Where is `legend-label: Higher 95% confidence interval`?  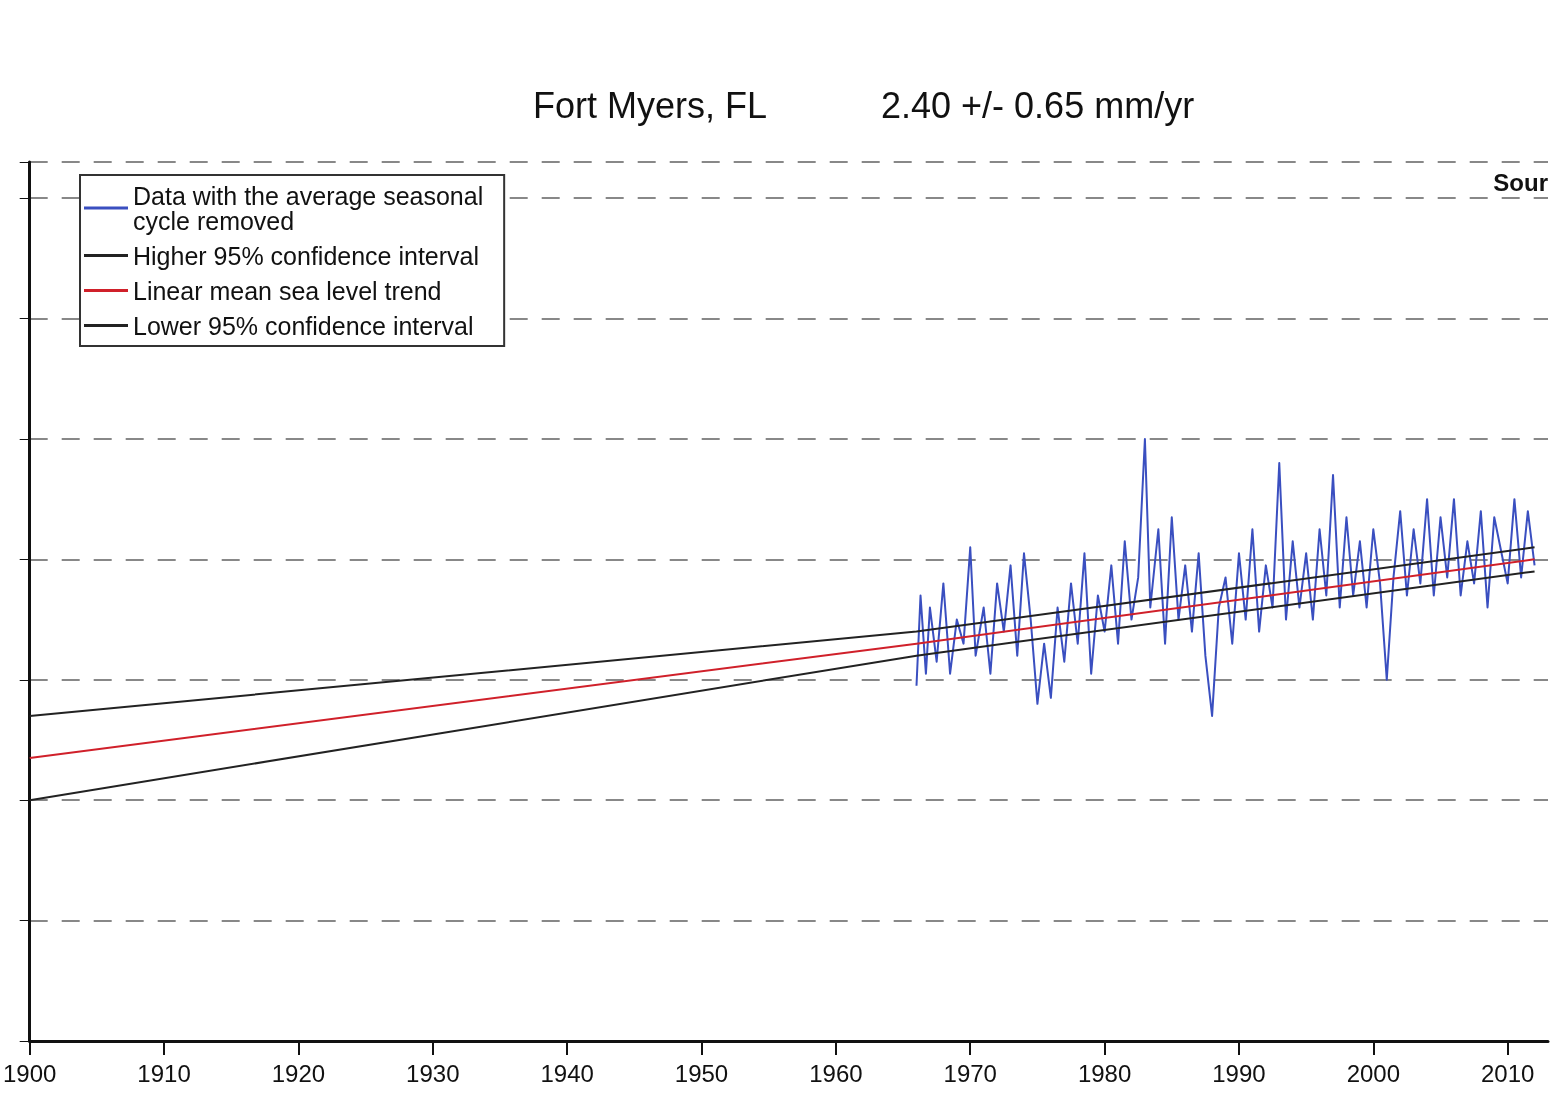 legend-label: Higher 95% confidence interval is located at coordinates (306, 255).